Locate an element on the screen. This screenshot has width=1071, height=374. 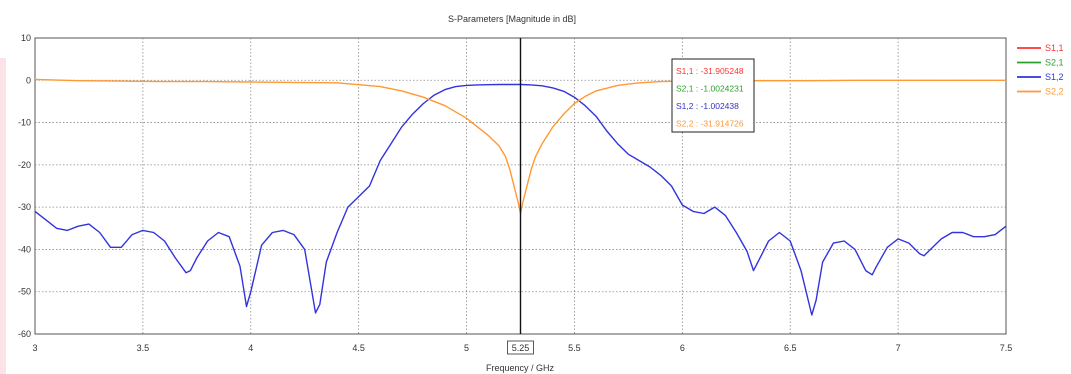
y-tick-label: 0 is located at coordinates (28, 80).